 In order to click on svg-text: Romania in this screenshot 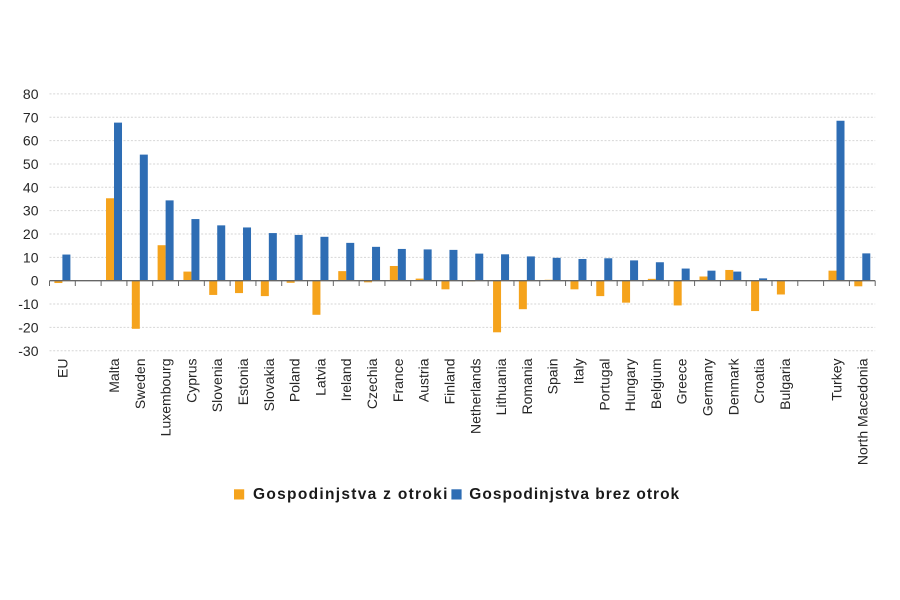, I will do `click(527, 386)`.